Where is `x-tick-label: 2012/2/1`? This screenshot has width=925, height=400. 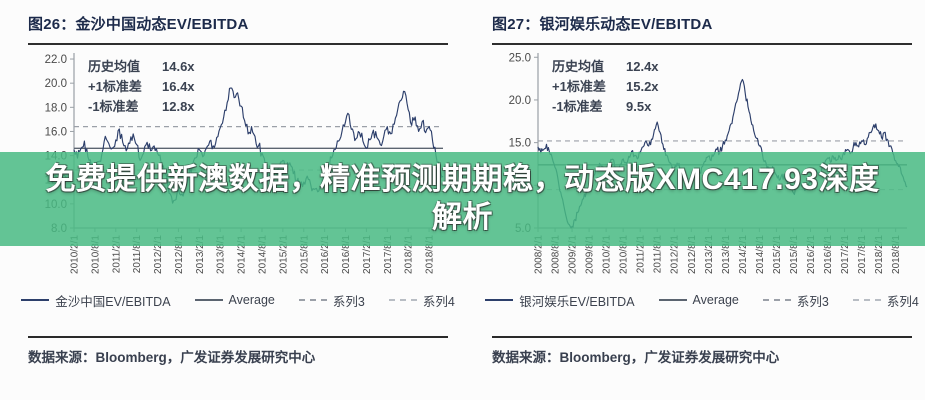 x-tick-label: 2012/2/1 is located at coordinates (158, 254).